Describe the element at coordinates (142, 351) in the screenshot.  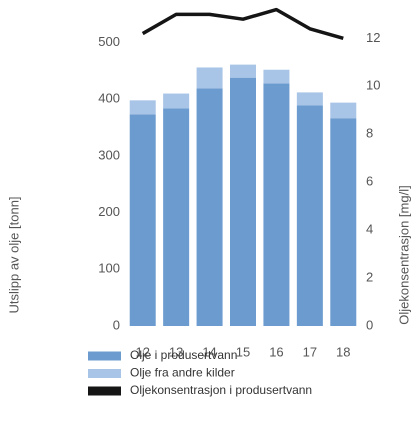
I see `x-tick-label: 12` at that location.